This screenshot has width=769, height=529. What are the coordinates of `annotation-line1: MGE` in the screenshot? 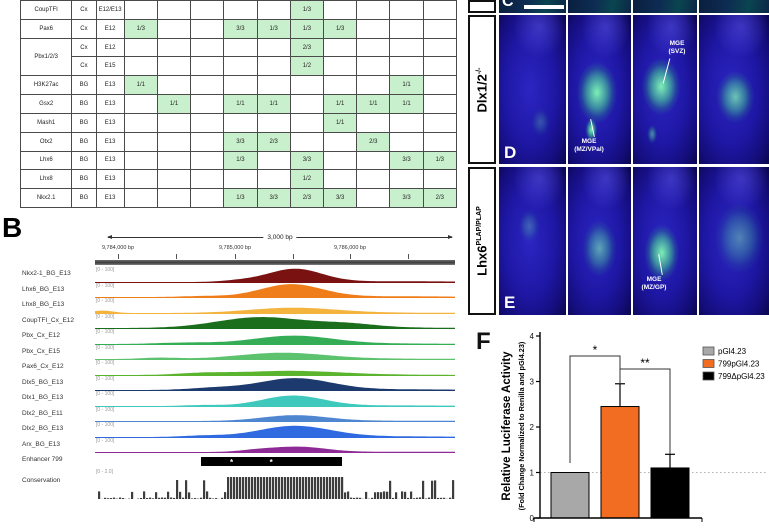 It's located at (589, 141).